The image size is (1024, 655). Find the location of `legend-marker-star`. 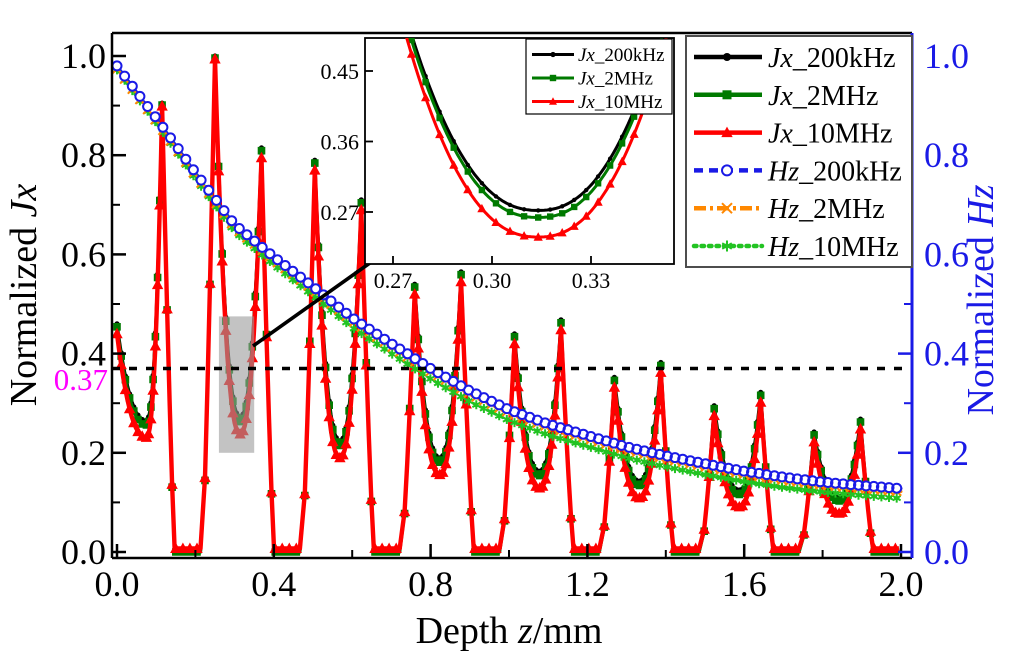

legend-marker-star is located at coordinates (727, 246).